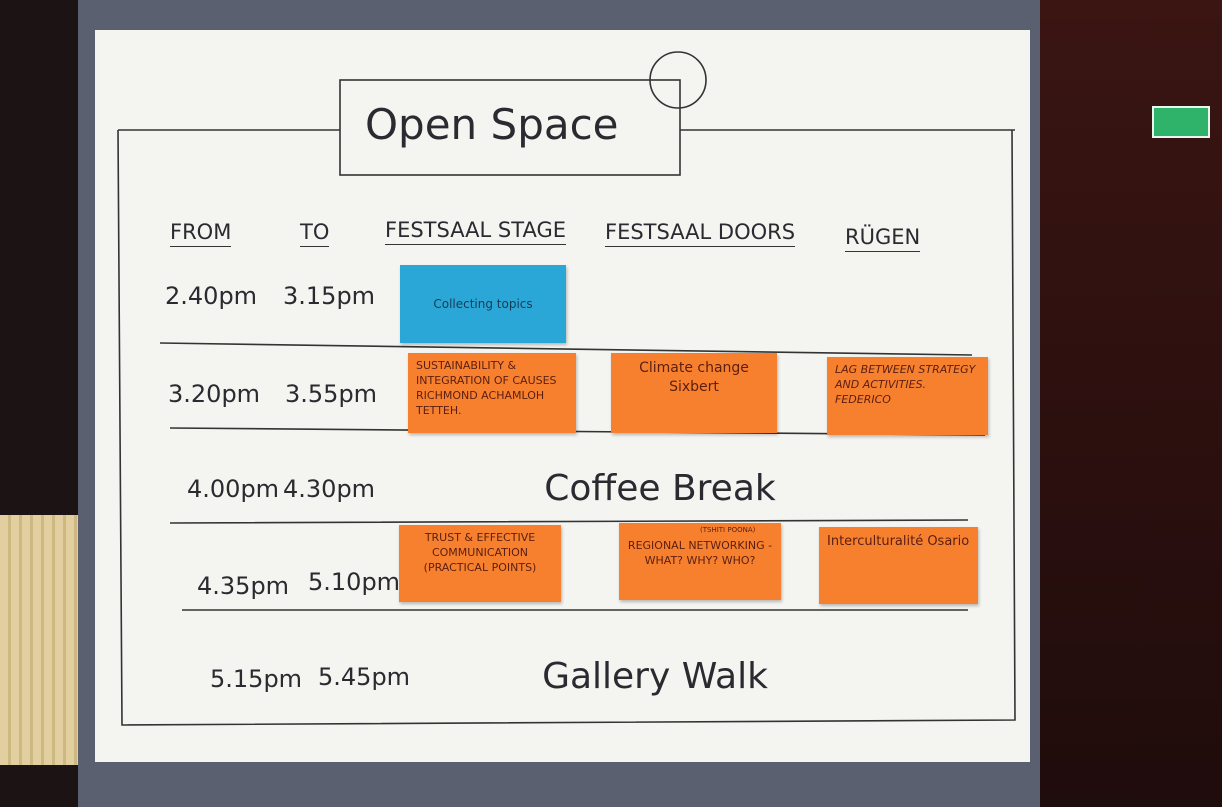  What do you see at coordinates (728, 530) in the screenshot?
I see `note-annotation: (TSHITI POONA)` at bounding box center [728, 530].